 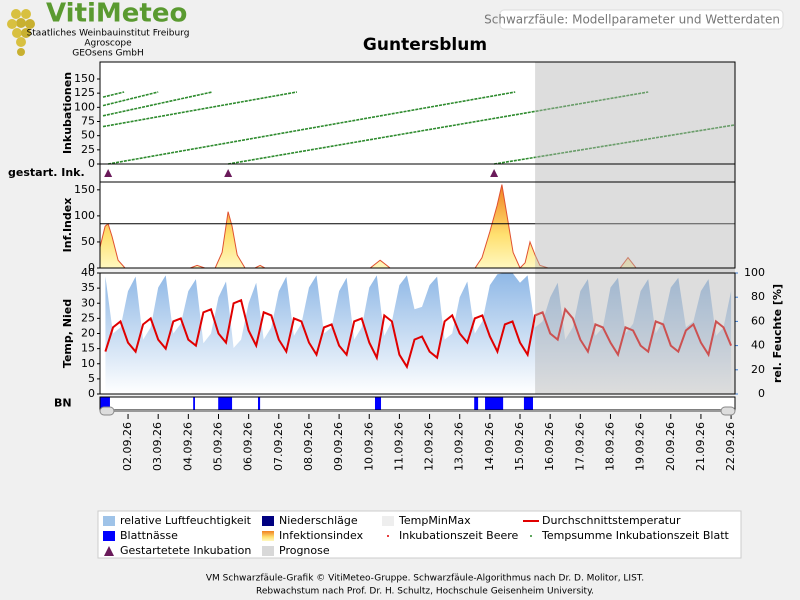 What do you see at coordinates (549, 446) in the screenshot?
I see `x-tick-label: 16.09.26` at bounding box center [549, 446].